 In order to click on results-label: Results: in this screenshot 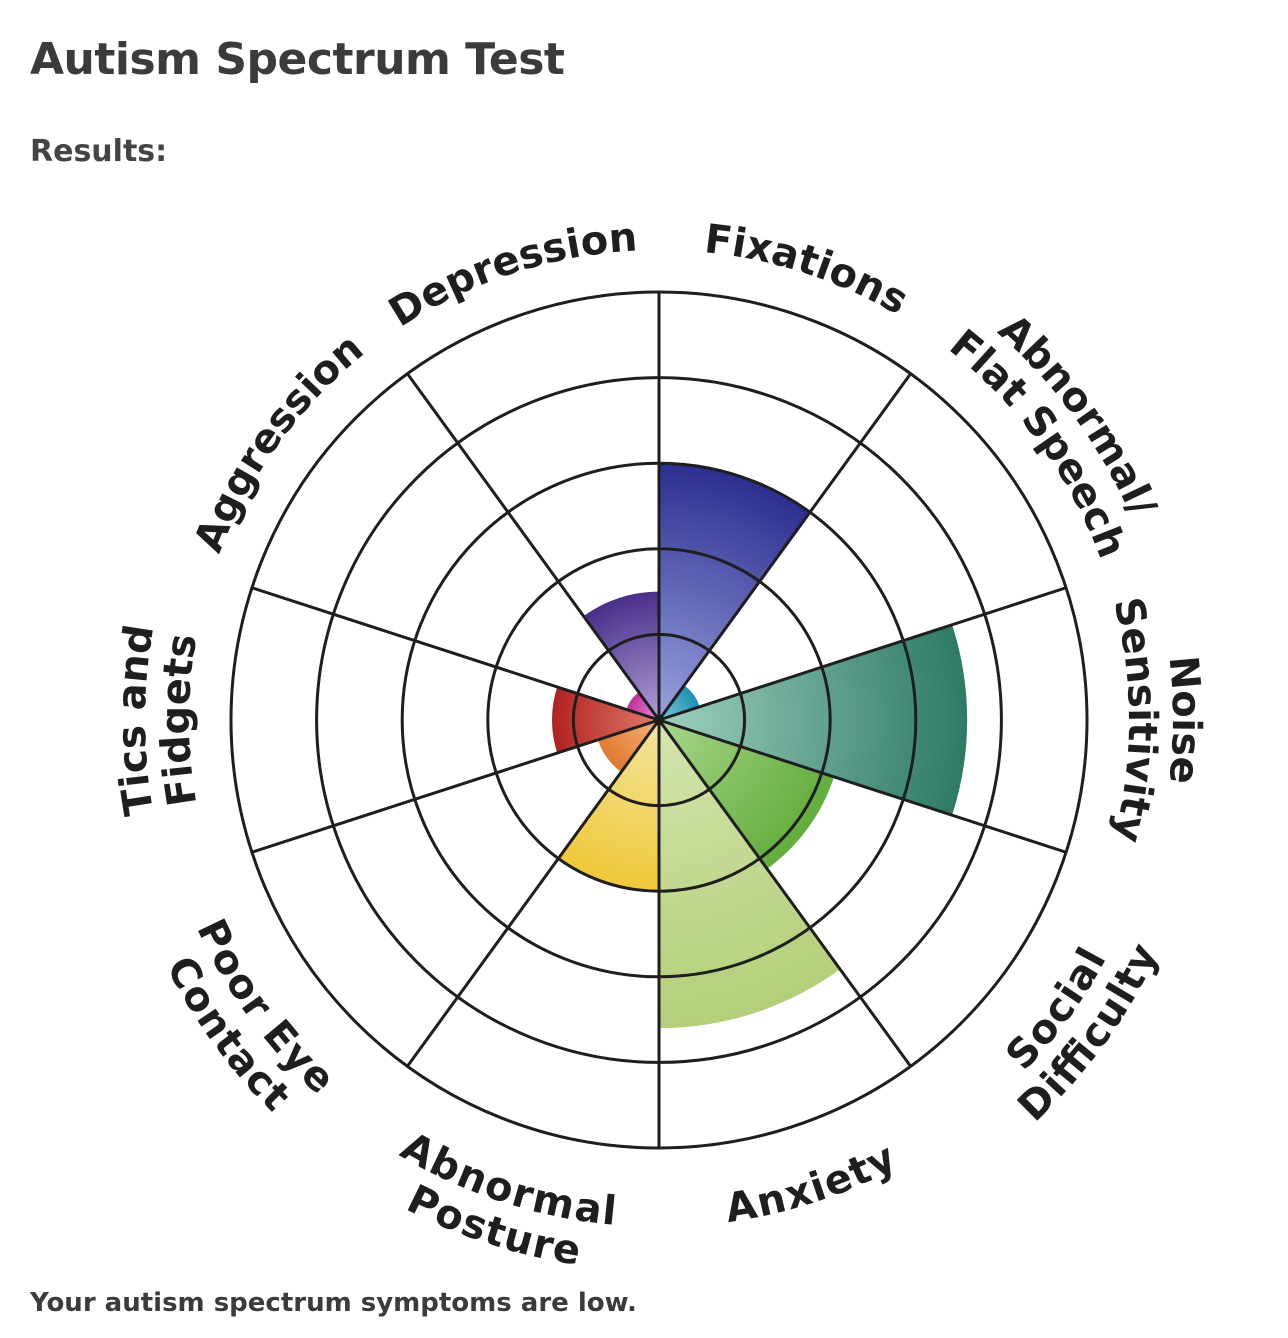, I will do `click(99, 151)`.